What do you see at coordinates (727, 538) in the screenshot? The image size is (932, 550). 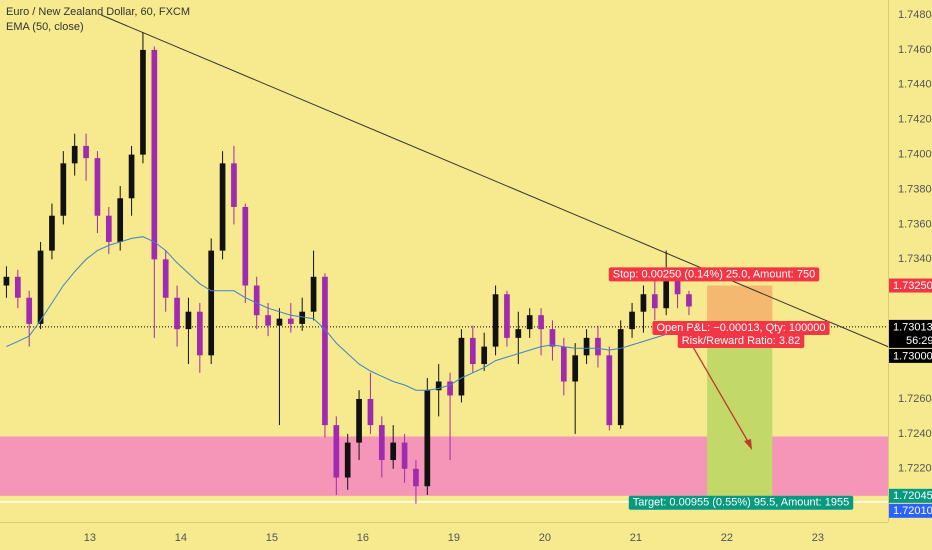 I see `x-tick-label: 22` at bounding box center [727, 538].